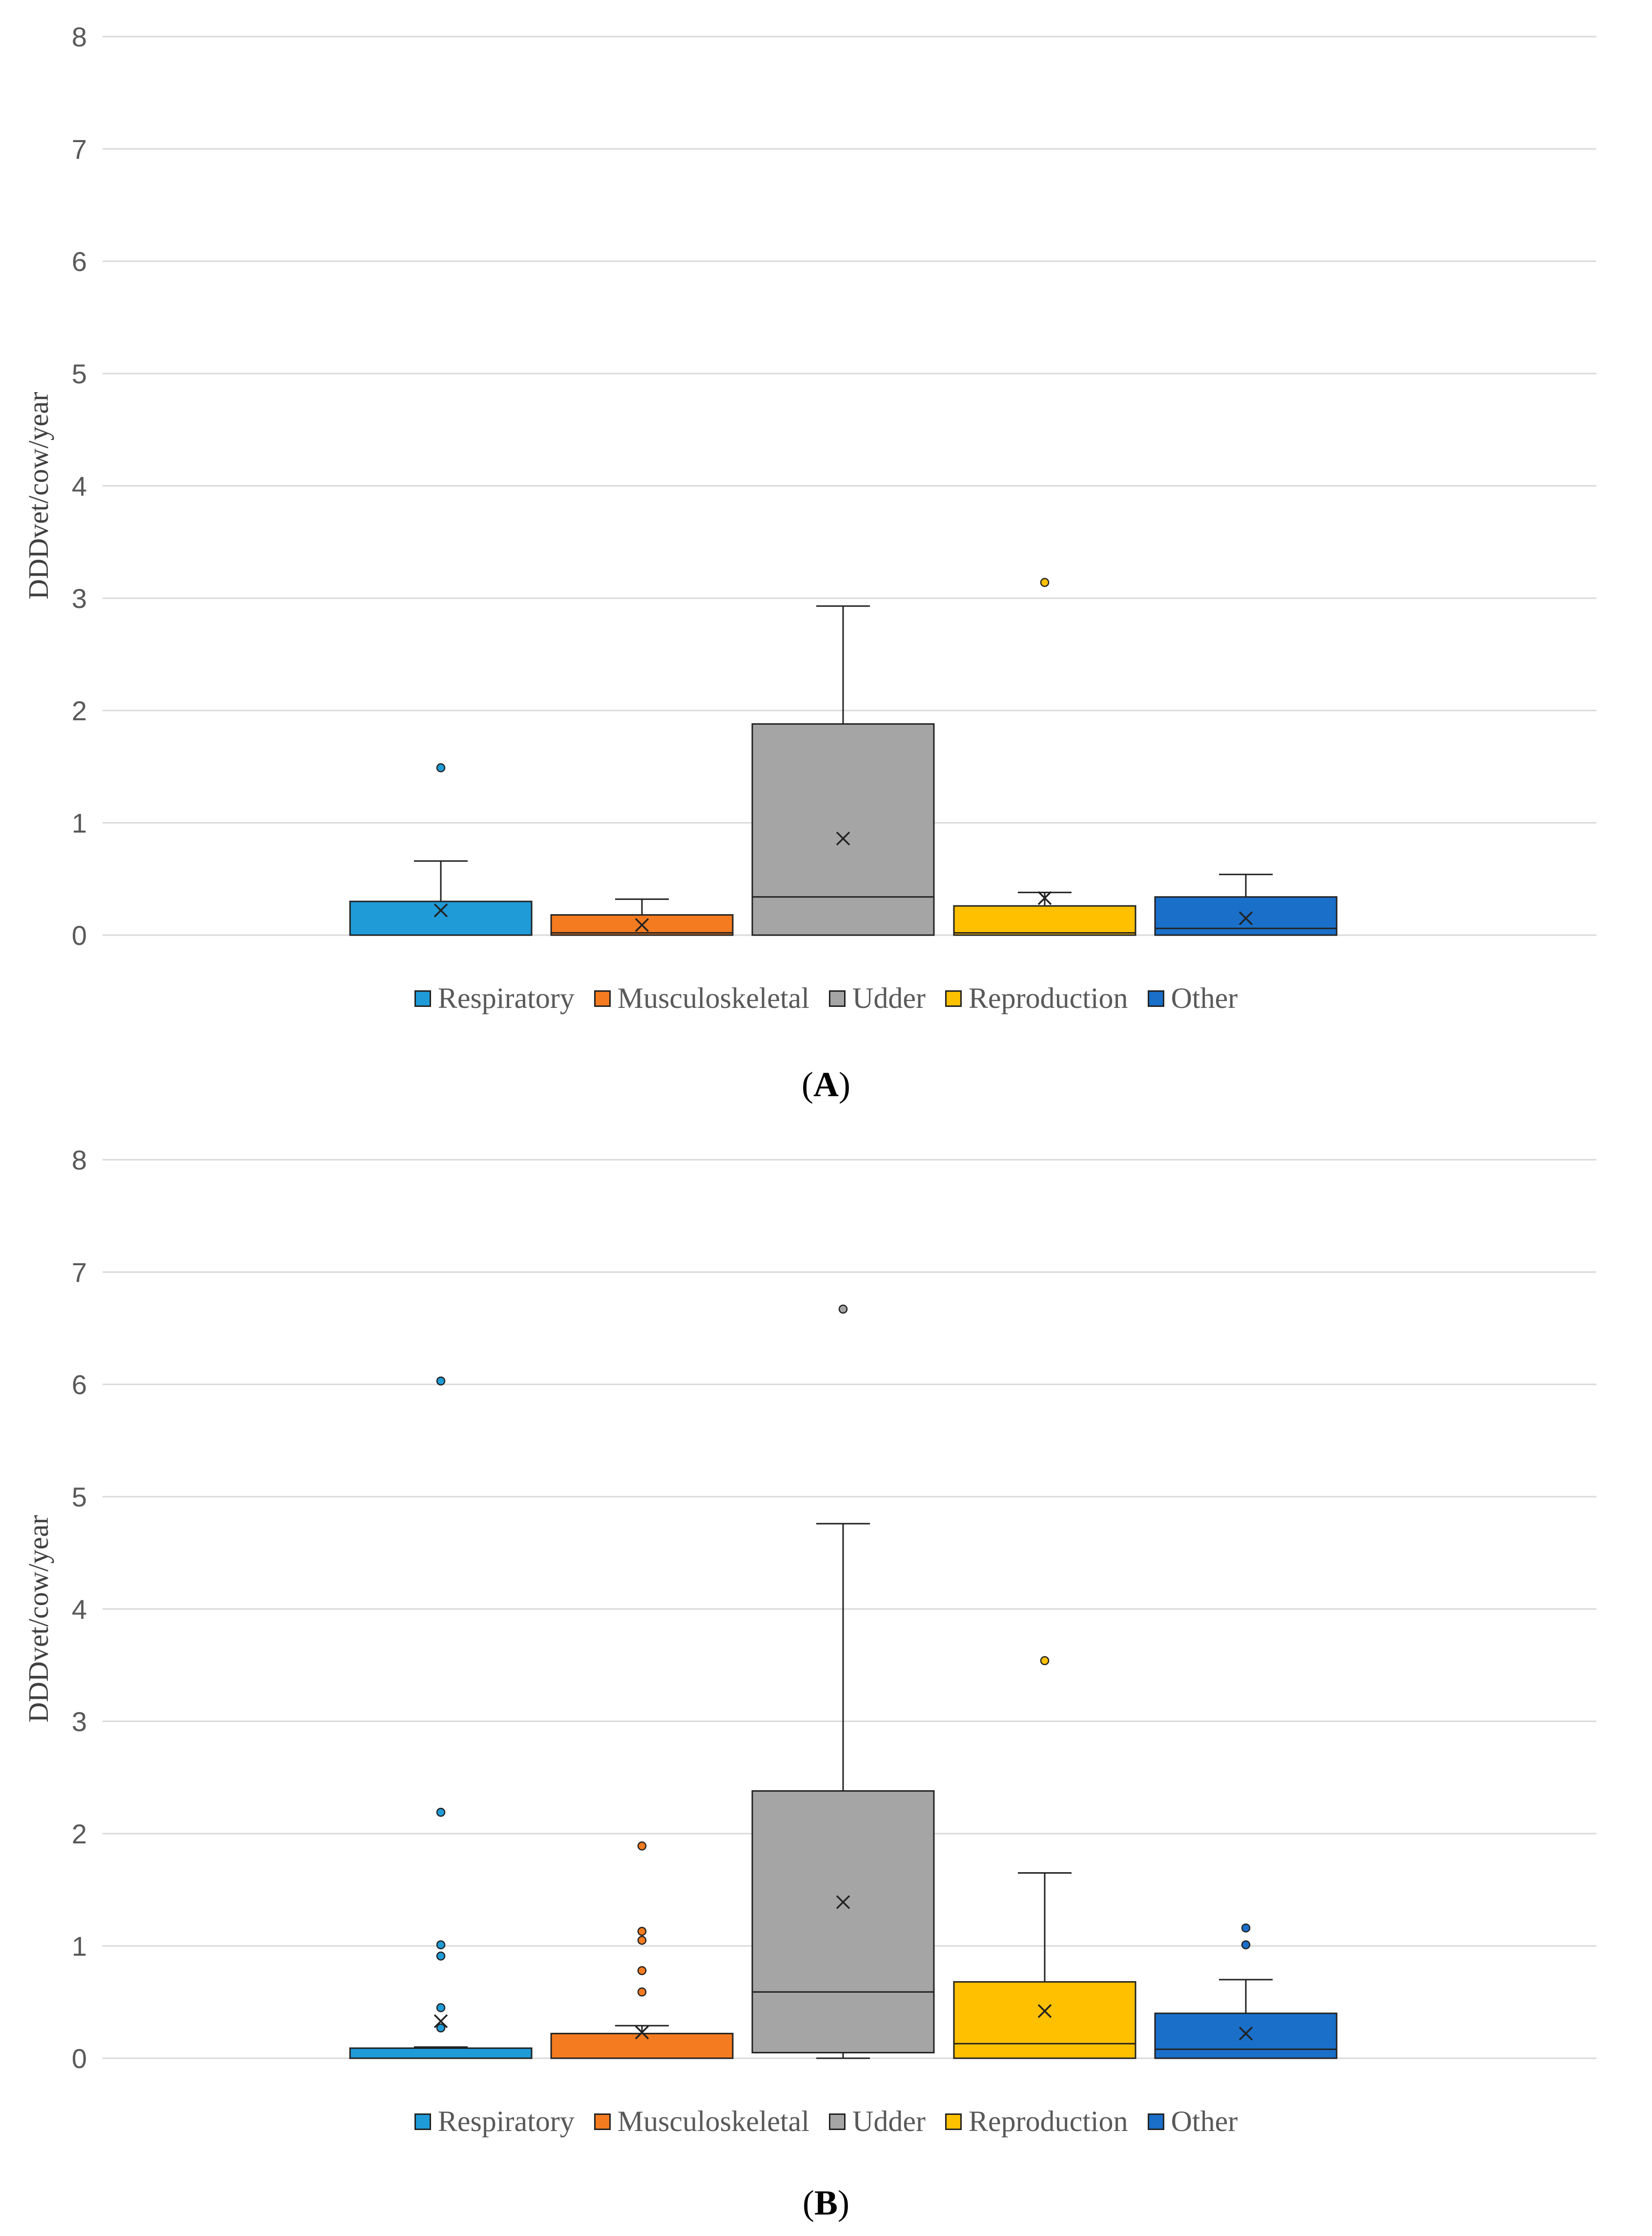 This screenshot has width=1652, height=2236. I want to click on caption-a: (A), so click(826, 1084).